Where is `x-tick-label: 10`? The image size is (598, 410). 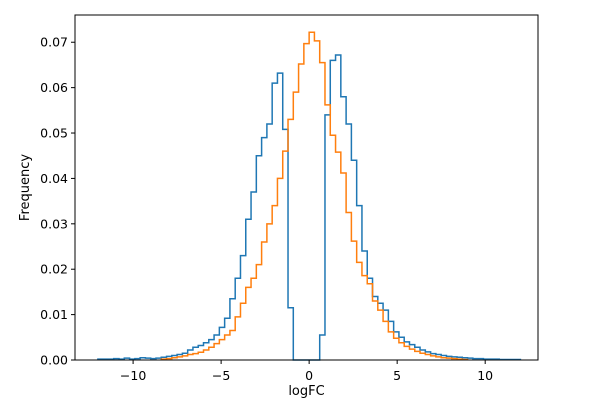
x-tick-label: 10 is located at coordinates (485, 375).